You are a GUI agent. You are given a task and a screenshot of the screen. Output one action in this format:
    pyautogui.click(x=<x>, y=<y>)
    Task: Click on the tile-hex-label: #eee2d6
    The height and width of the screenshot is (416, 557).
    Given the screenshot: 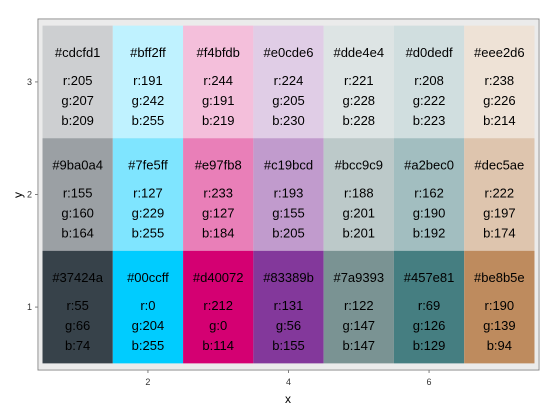 What is the action you would take?
    pyautogui.click(x=499, y=52)
    